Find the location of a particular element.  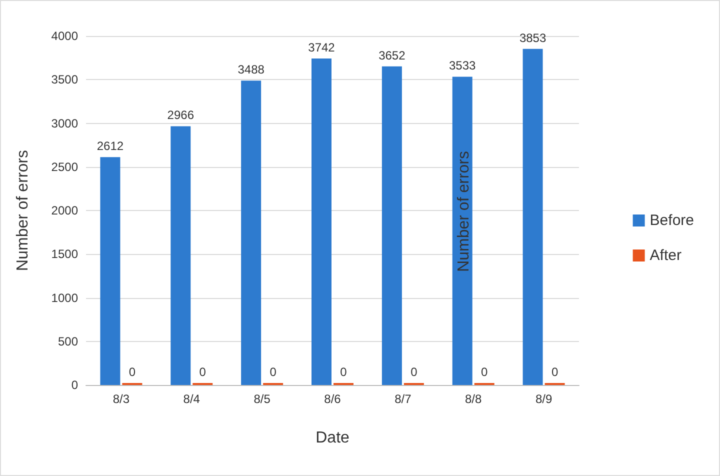

x-axis-title: Date is located at coordinates (333, 438).